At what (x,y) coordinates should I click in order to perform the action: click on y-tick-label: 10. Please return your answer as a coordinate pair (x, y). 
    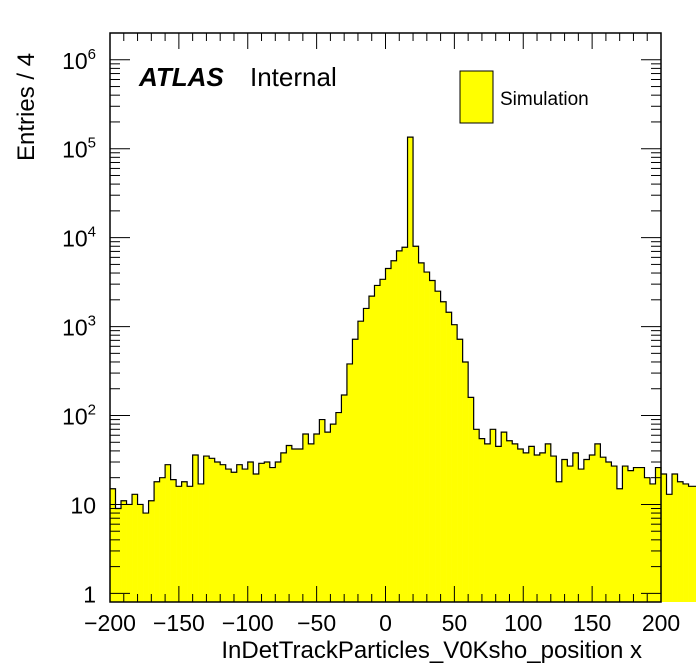
    Looking at the image, I should click on (83, 505).